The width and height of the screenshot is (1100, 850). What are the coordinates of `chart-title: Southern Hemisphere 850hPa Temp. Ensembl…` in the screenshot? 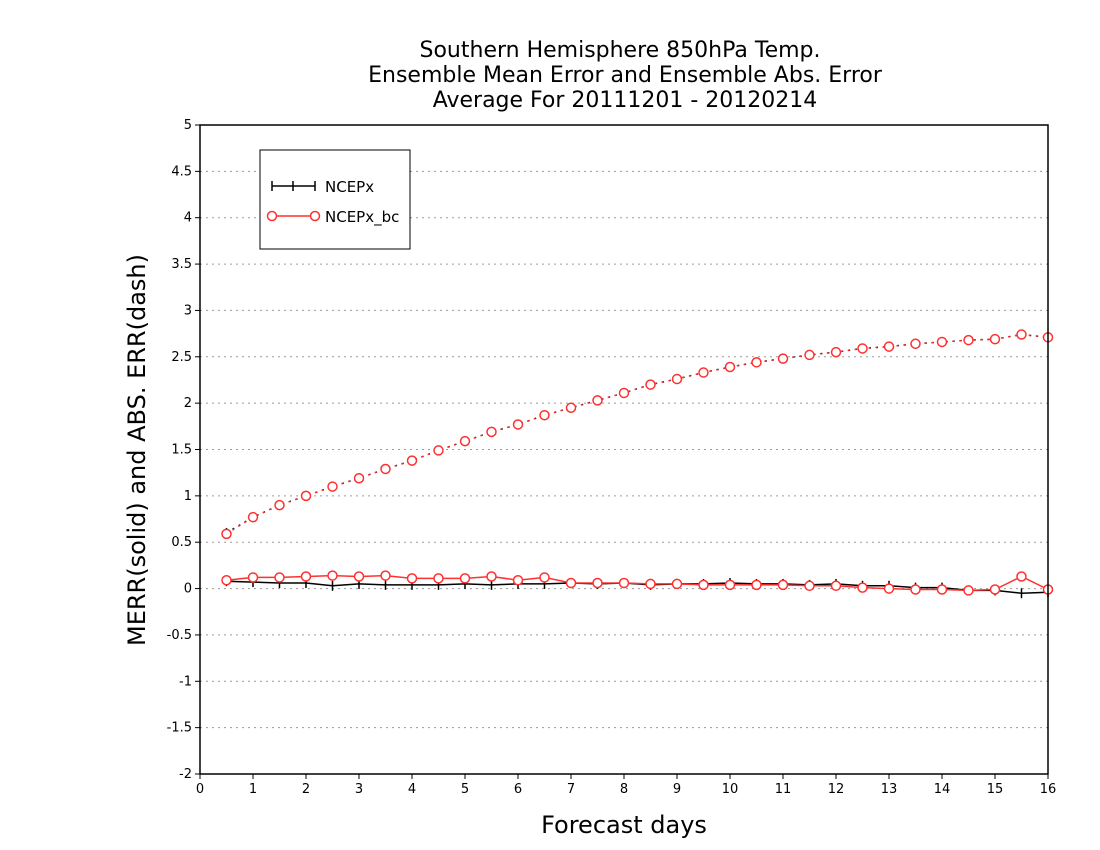 It's located at (625, 75).